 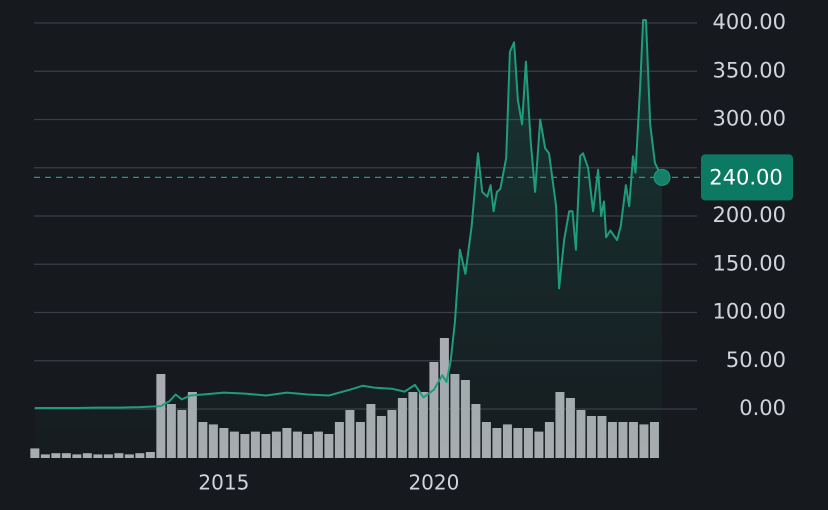 I want to click on last-value-label: 240.00, so click(x=745, y=177).